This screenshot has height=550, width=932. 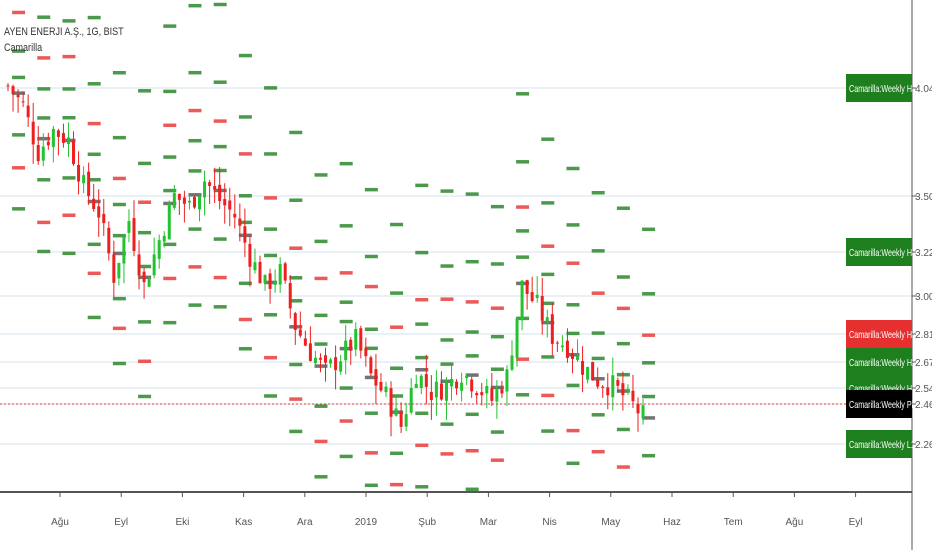 I want to click on x-tick-label: Ağu, so click(x=795, y=522).